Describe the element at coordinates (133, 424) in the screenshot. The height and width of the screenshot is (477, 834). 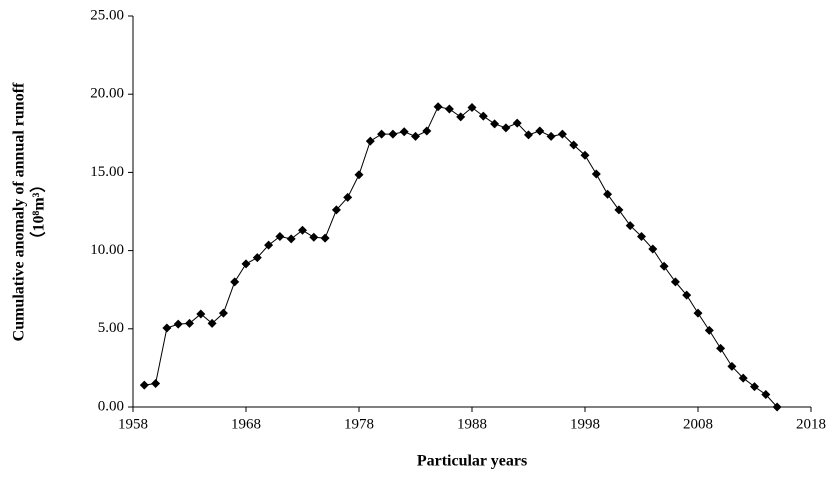
I see `x-tick-label: 1958` at that location.